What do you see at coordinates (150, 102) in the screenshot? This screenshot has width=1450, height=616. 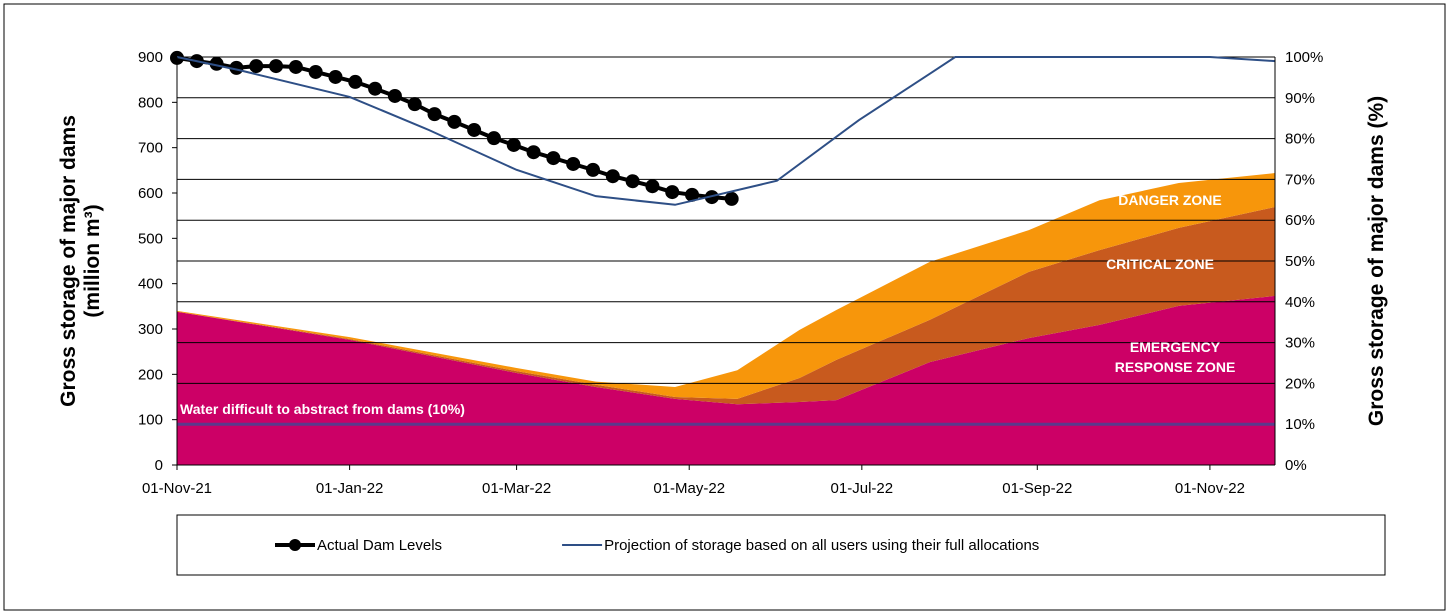 I see `y-tick-label: 800` at bounding box center [150, 102].